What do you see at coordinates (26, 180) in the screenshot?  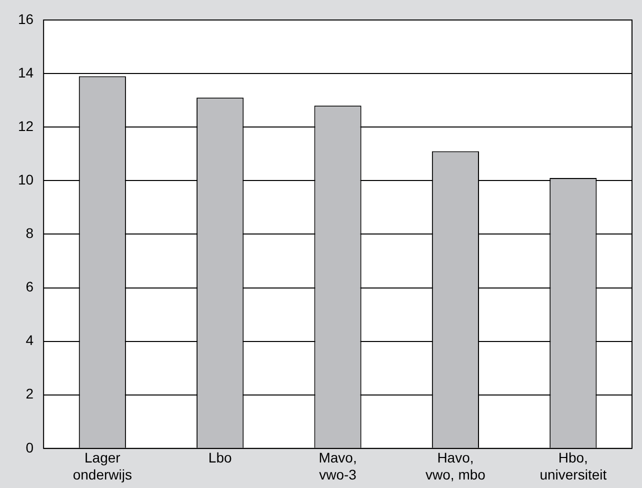 I see `y-tick-label: 10` at bounding box center [26, 180].